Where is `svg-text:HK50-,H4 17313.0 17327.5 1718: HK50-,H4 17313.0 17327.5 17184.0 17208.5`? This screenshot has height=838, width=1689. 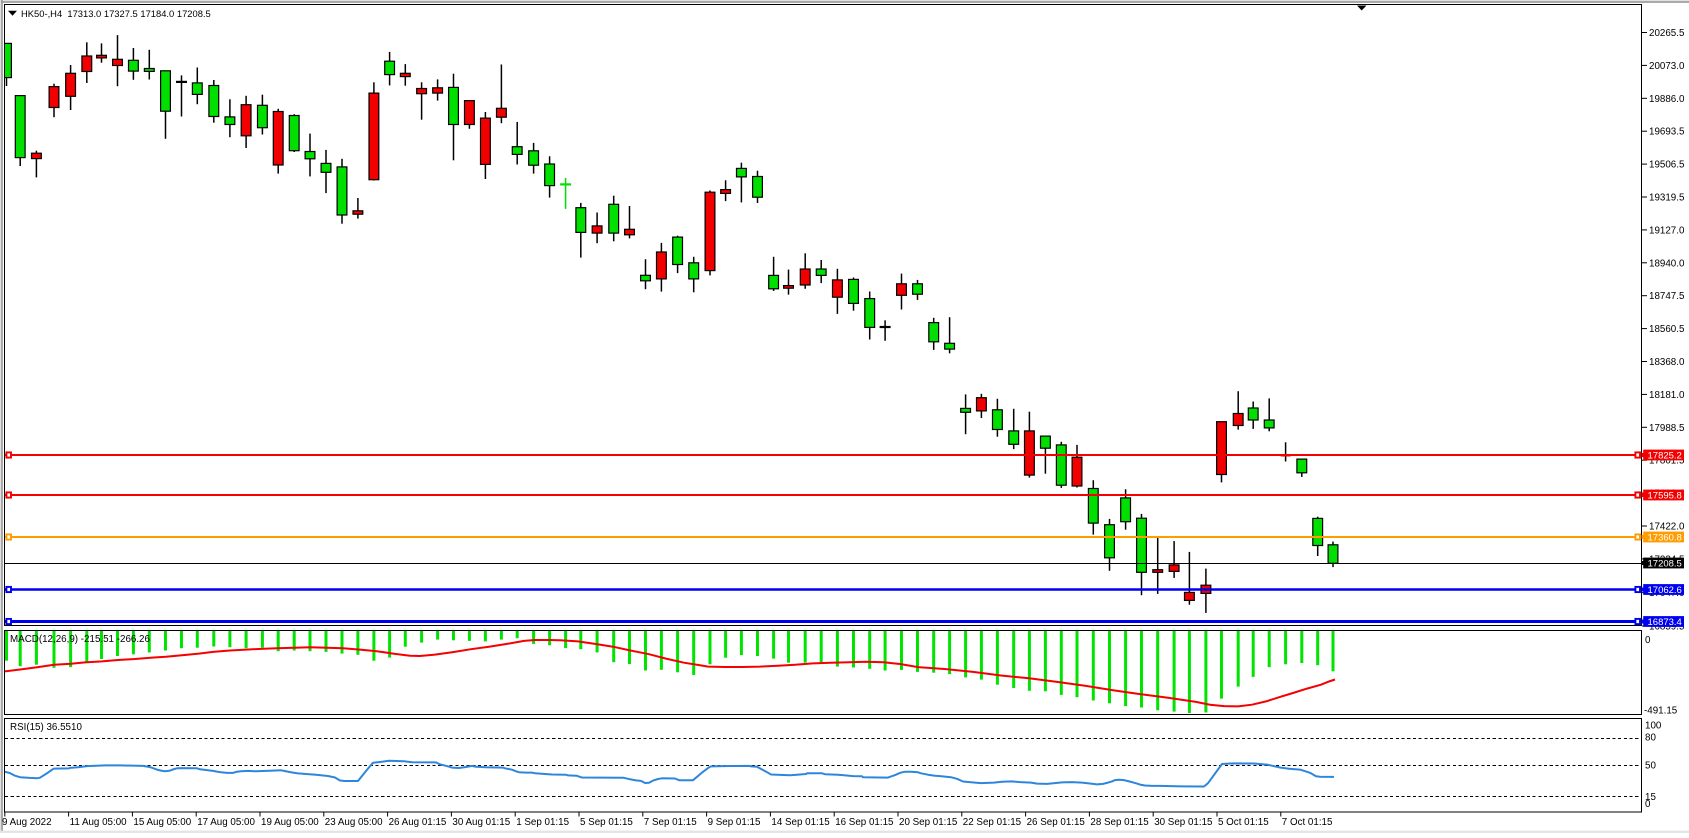 svg-text:HK50-,H4 17313.0 17327.5 1718: HK50-,H4 17313.0 17327.5 17184.0 17208.5 is located at coordinates (116, 13).